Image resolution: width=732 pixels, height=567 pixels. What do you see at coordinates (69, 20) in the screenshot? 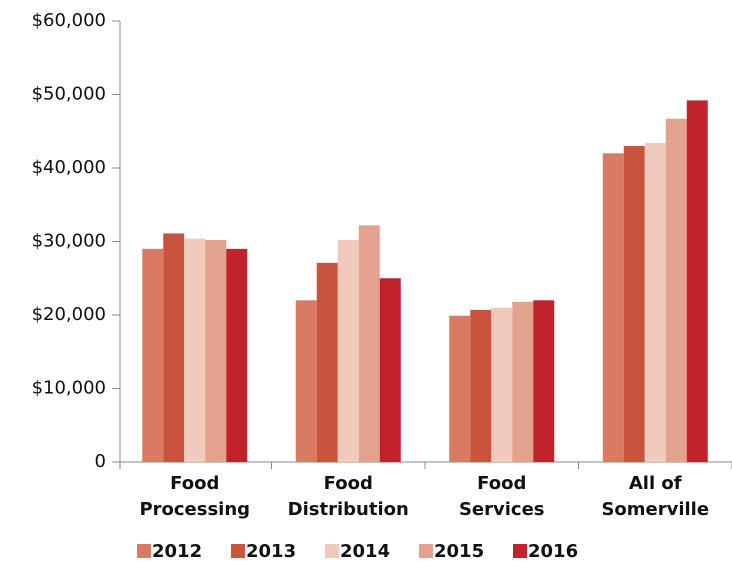
I see `y-tick-label: $60,000` at bounding box center [69, 20].